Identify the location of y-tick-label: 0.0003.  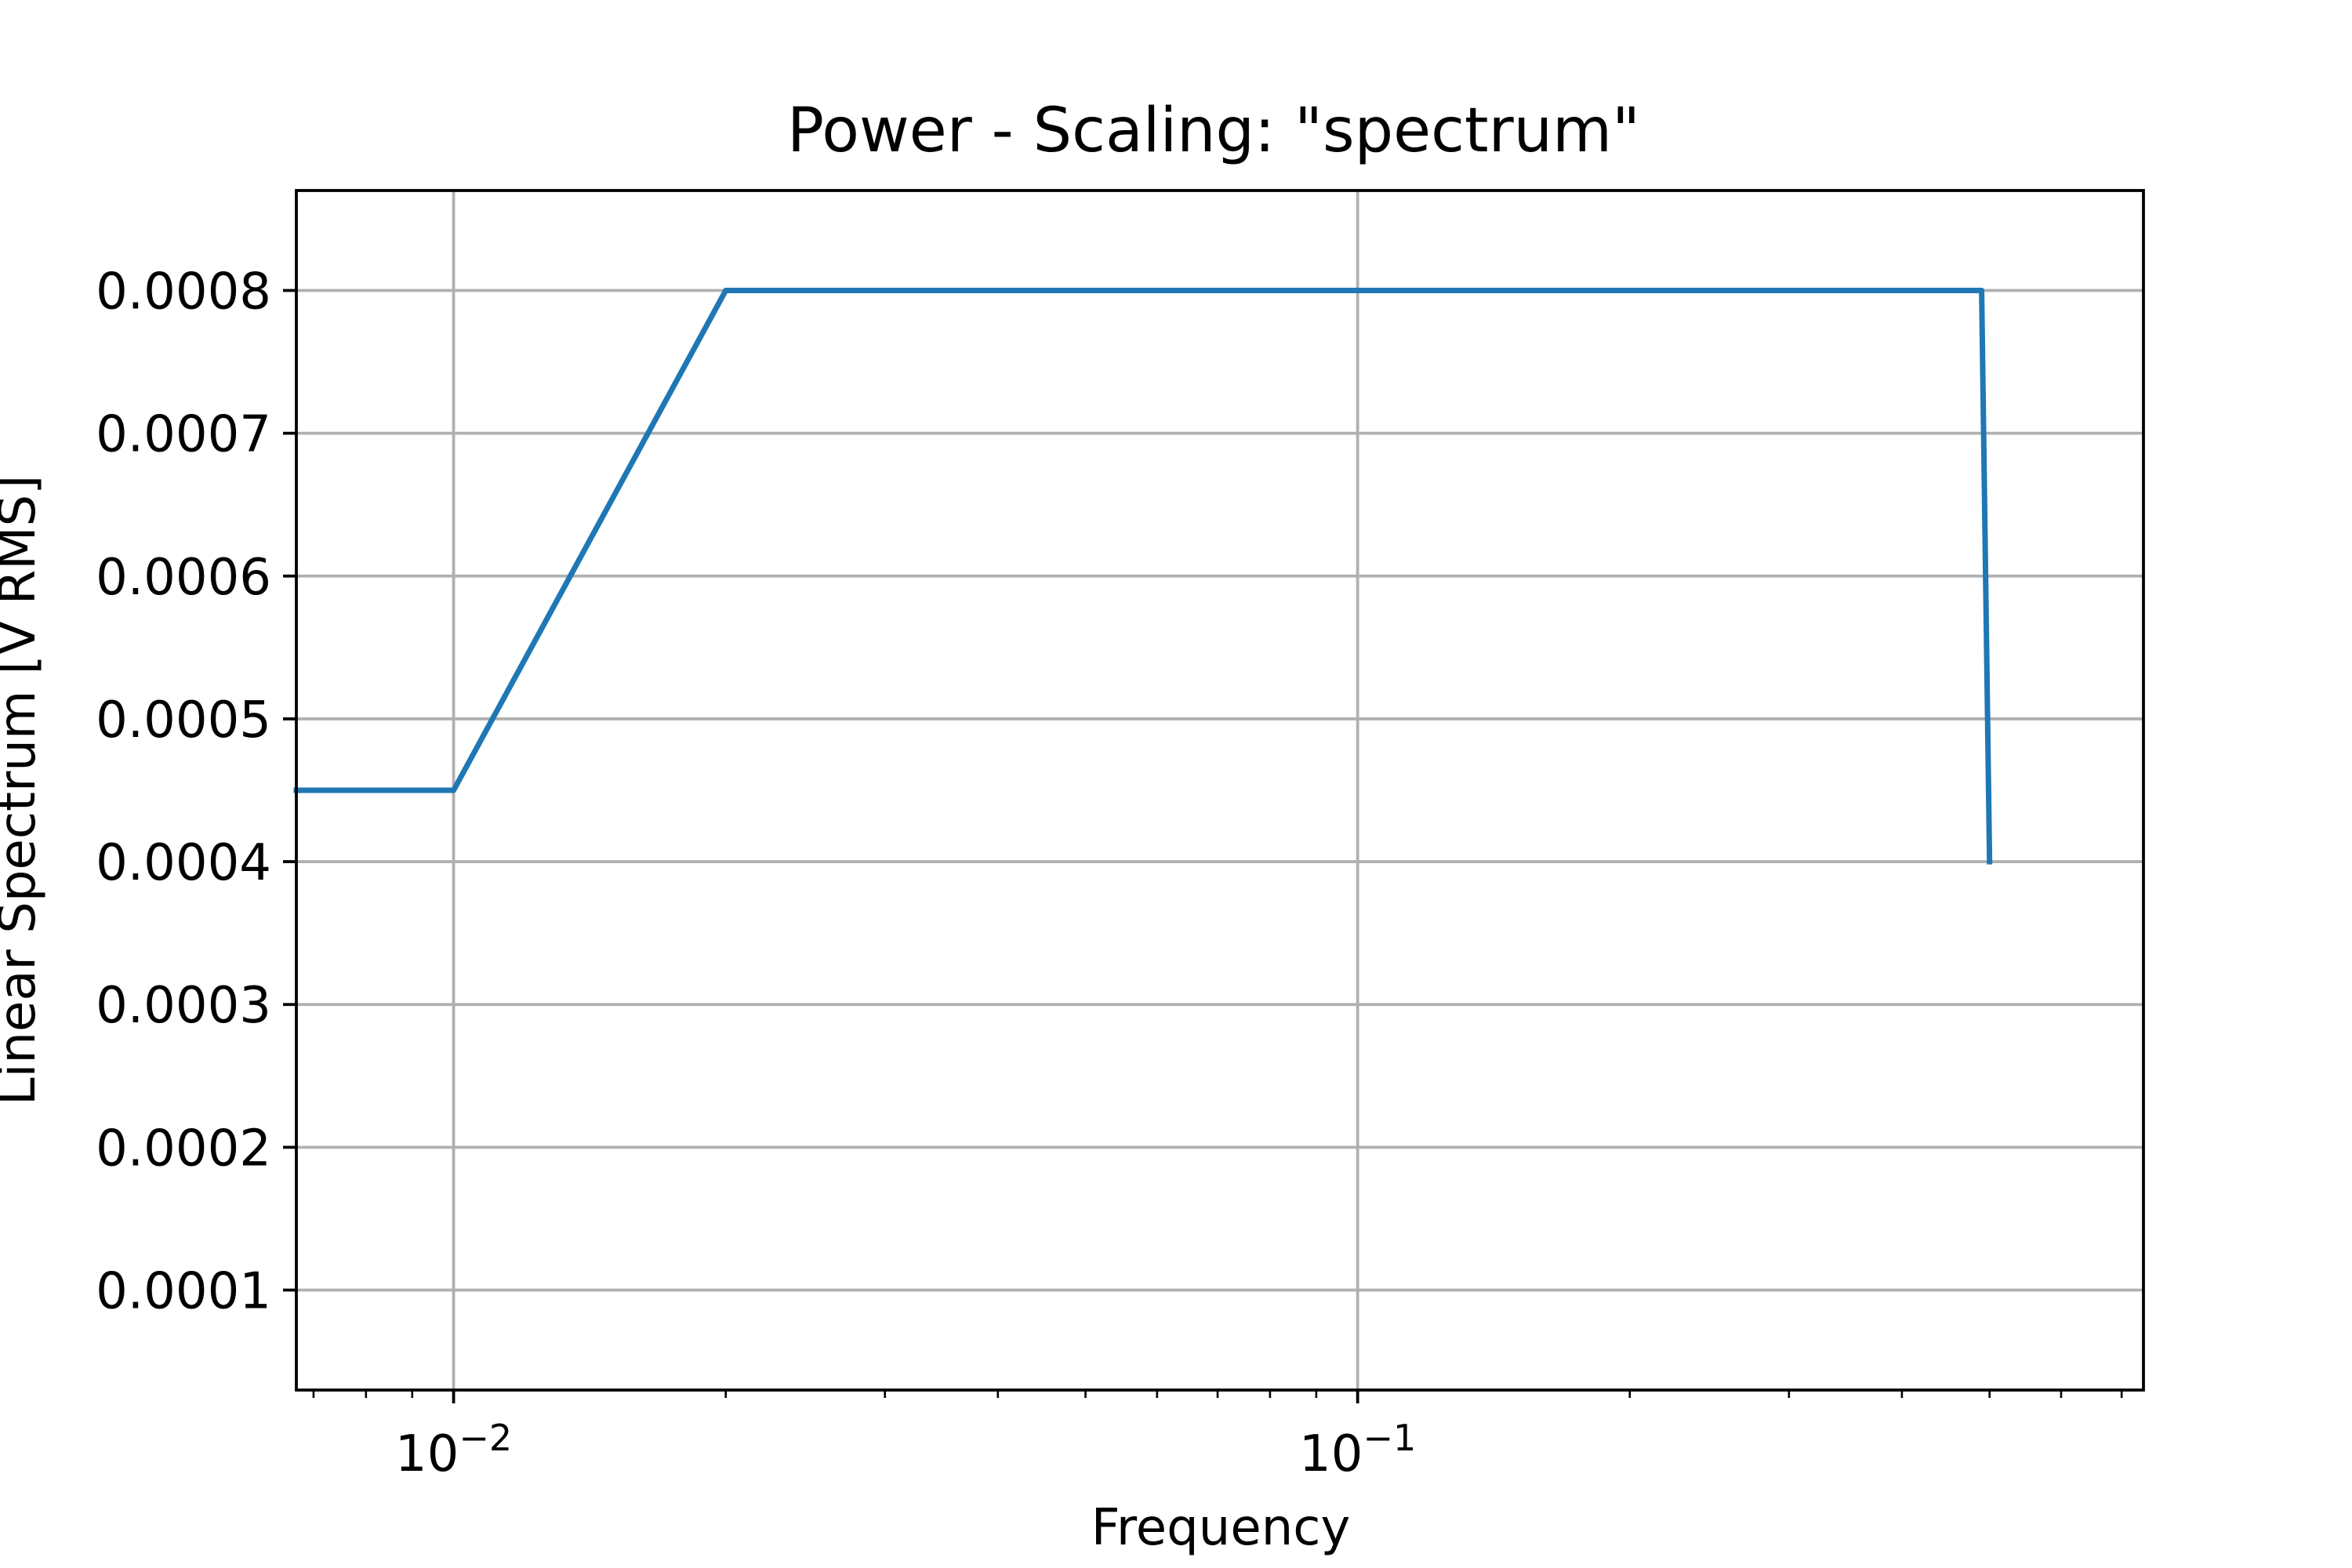
(183, 1006).